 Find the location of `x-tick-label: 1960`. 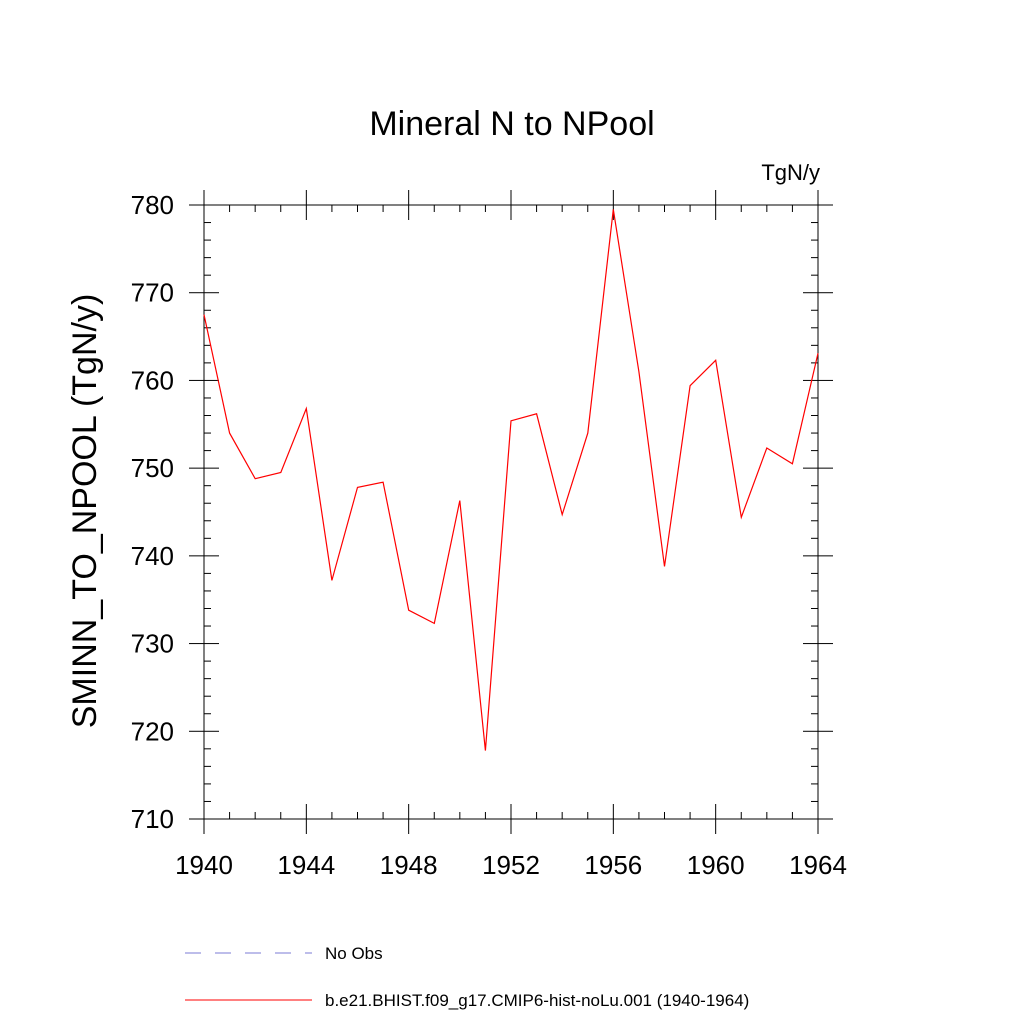

x-tick-label: 1960 is located at coordinates (716, 865).